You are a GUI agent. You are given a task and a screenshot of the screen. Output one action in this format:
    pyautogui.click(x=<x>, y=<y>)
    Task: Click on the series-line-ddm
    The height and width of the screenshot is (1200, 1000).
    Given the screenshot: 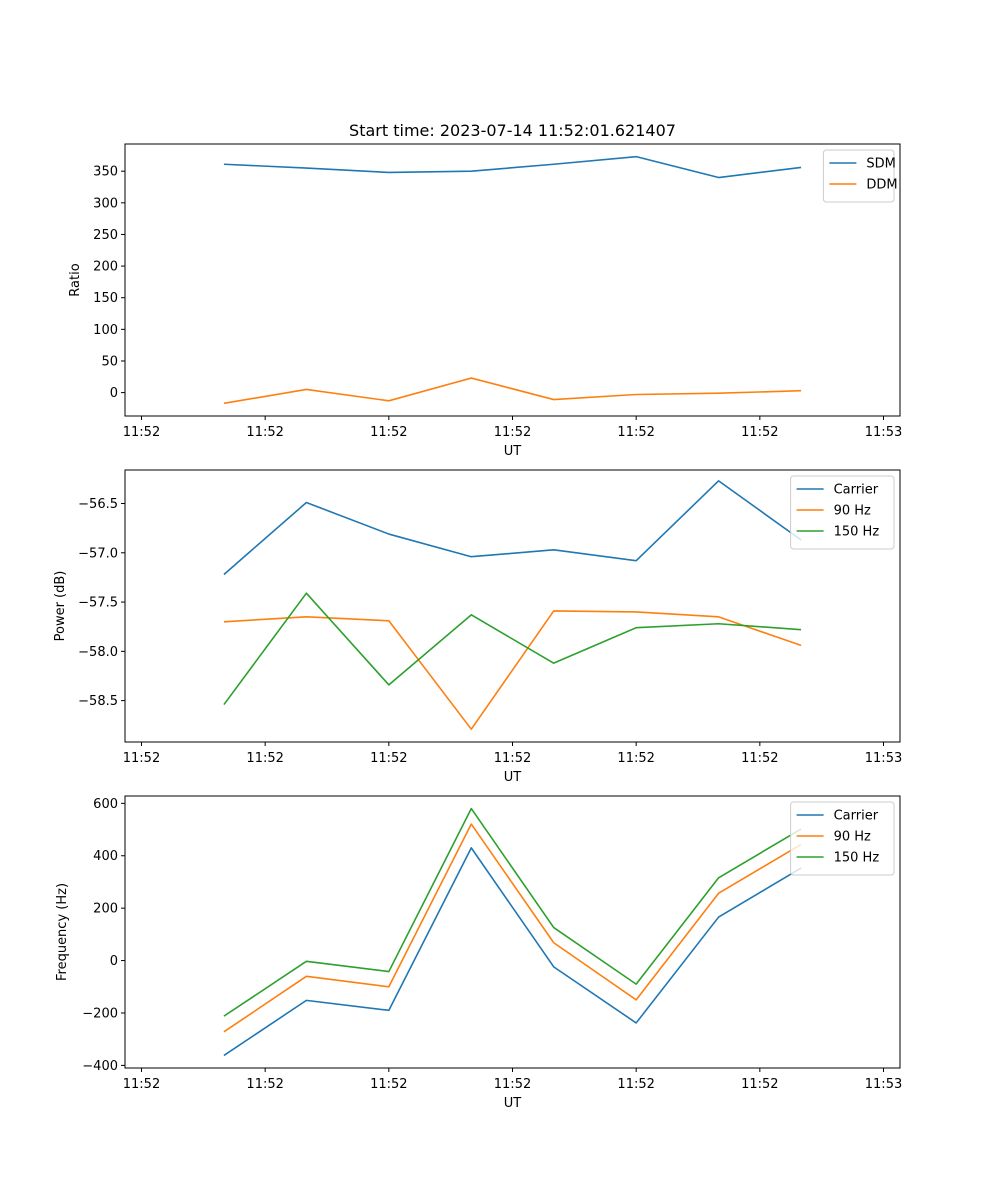 What is the action you would take?
    pyautogui.click(x=512, y=391)
    